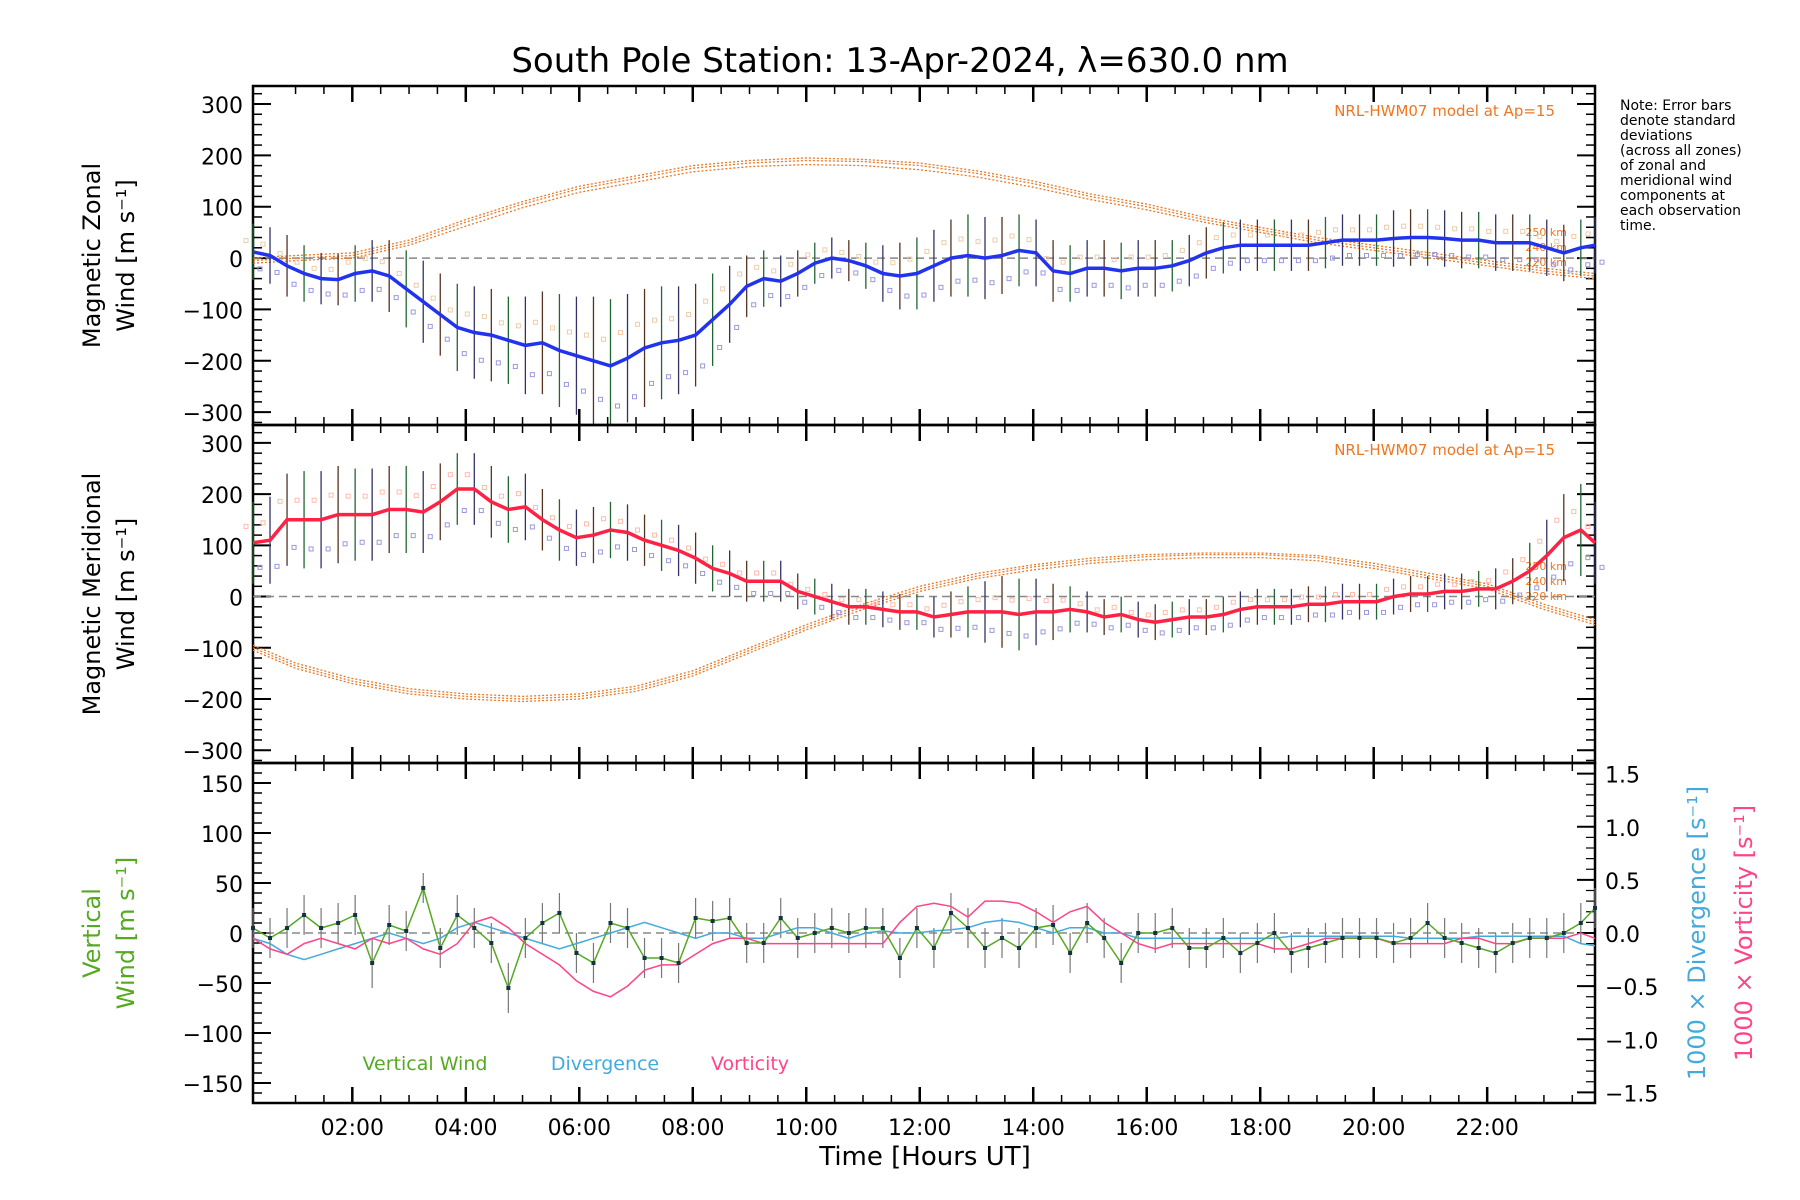 Image resolution: width=1800 pixels, height=1200 pixels. Describe the element at coordinates (1373, 1128) in the screenshot. I see `x-tick-label: 20:00` at that location.